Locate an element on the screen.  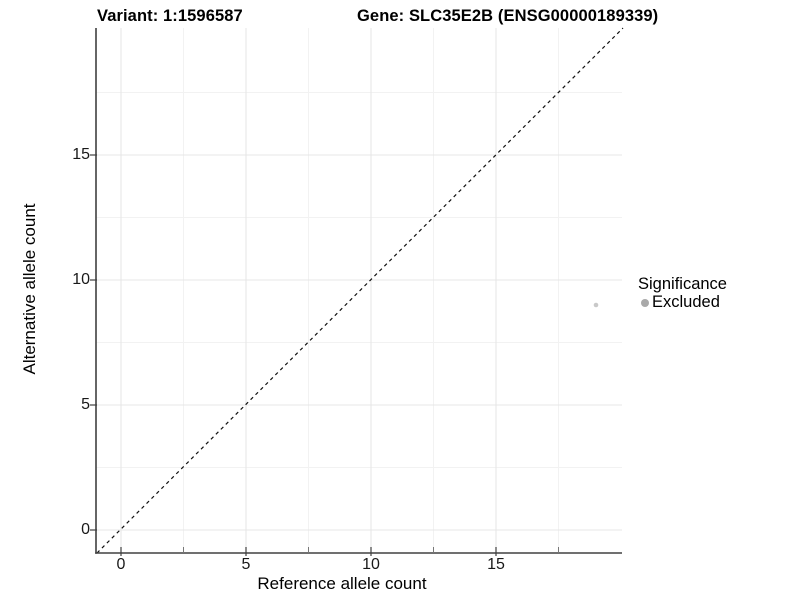
x-tick-label: 10 is located at coordinates (371, 564).